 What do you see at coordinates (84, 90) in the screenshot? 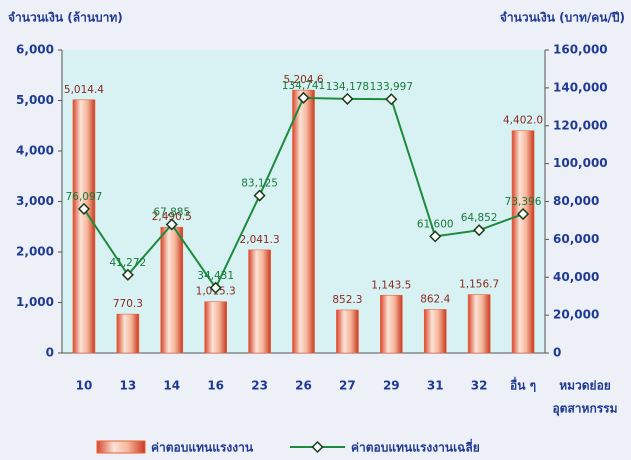
I see `bar-value-label: 5,014.4` at bounding box center [84, 90].